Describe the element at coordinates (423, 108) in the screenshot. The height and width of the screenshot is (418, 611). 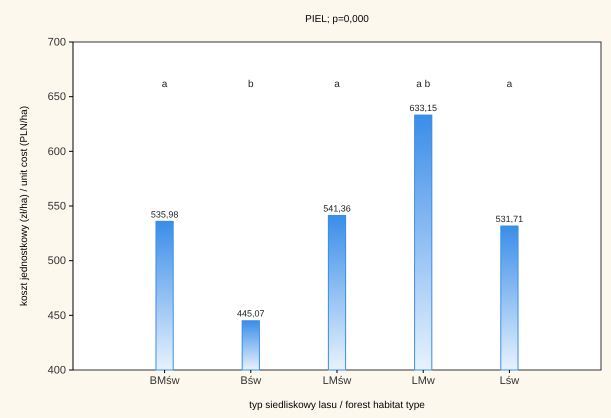
I see `data-label: 633,15` at that location.